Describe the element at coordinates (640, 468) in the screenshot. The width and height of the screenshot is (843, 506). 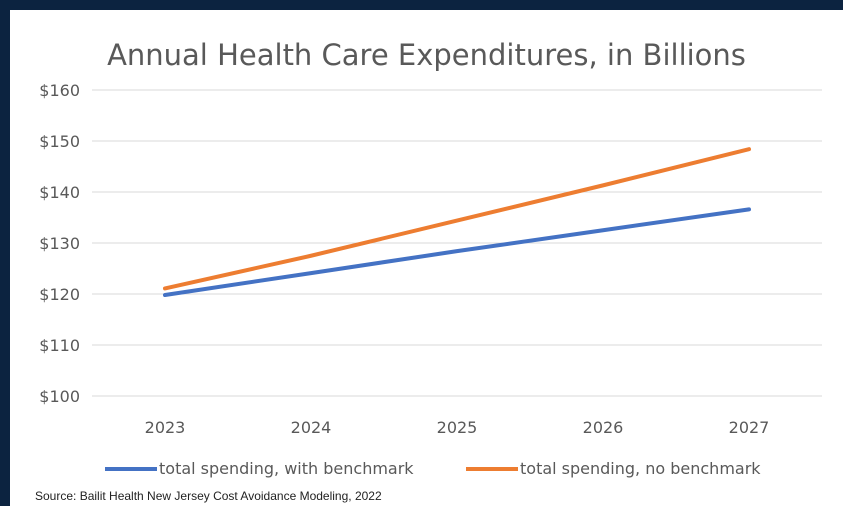
I see `legend-label-no-benchmark: total spending, no benchmark` at that location.